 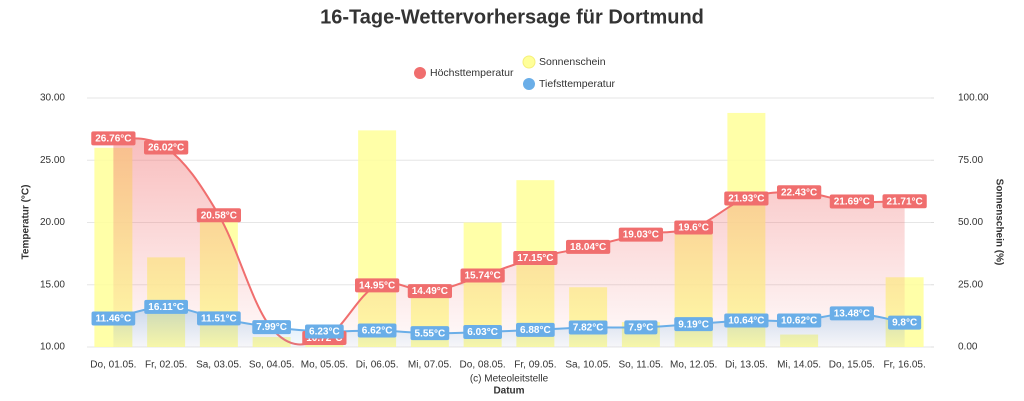 I want to click on y2-tick-label: 75.00, so click(x=970, y=160).